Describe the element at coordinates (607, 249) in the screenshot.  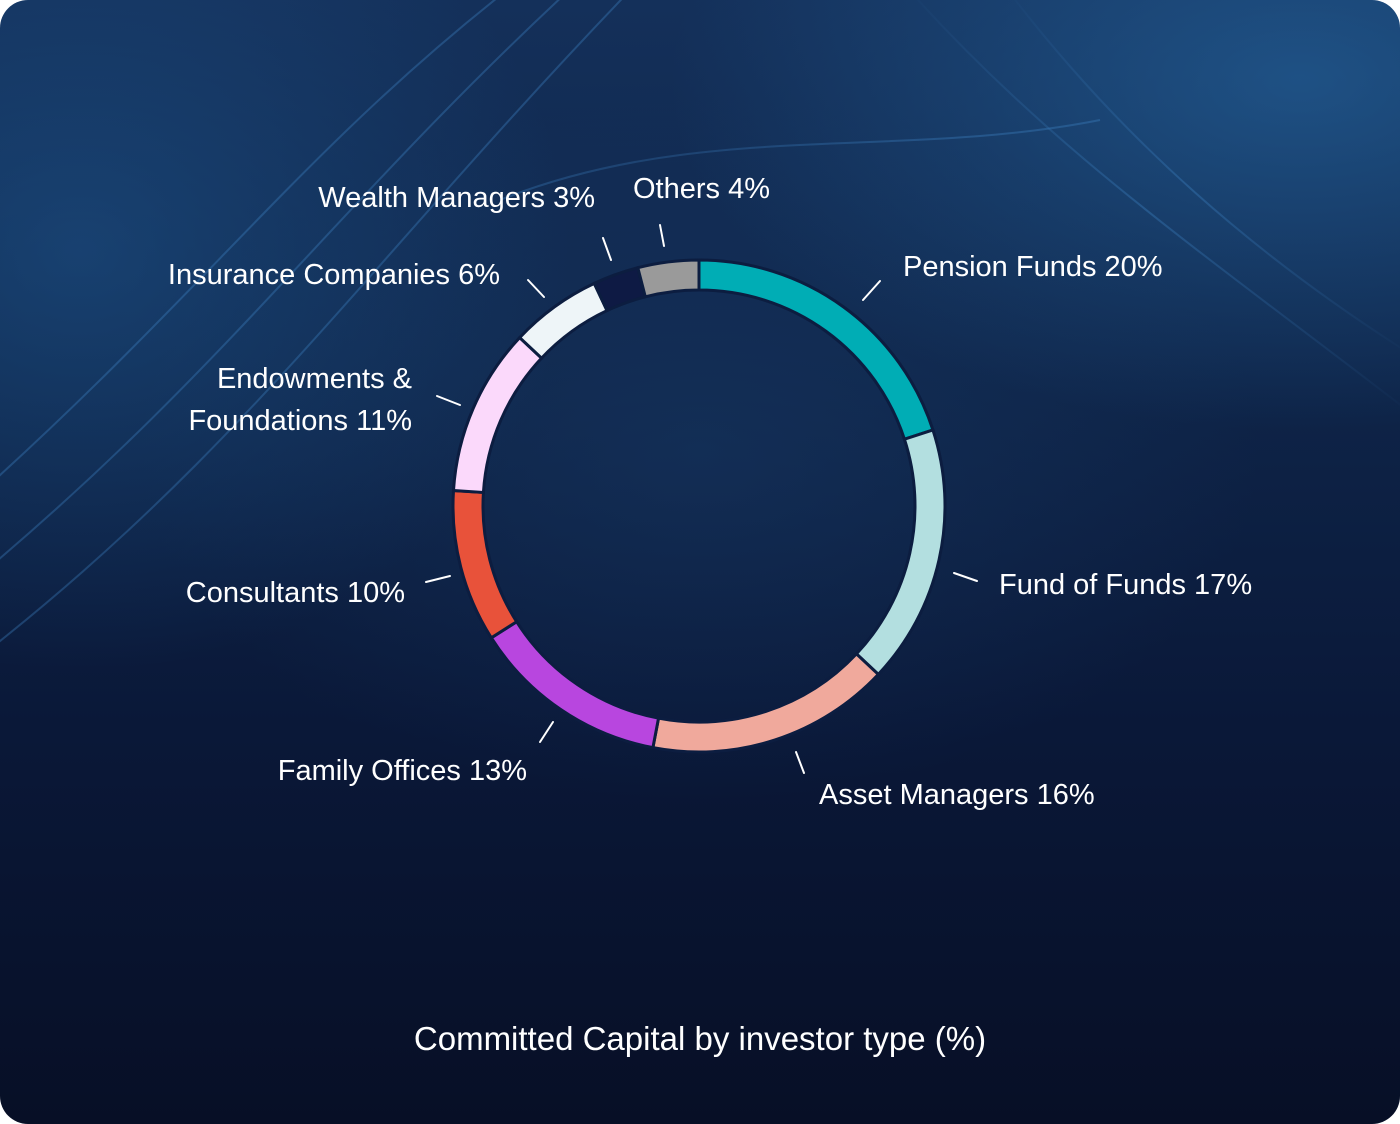
I see `leader-line-wealth-managers` at that location.